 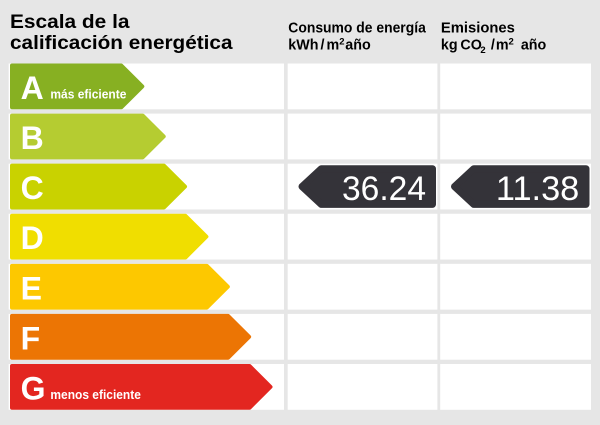 I want to click on svg-text: 36.24, so click(x=384, y=189).